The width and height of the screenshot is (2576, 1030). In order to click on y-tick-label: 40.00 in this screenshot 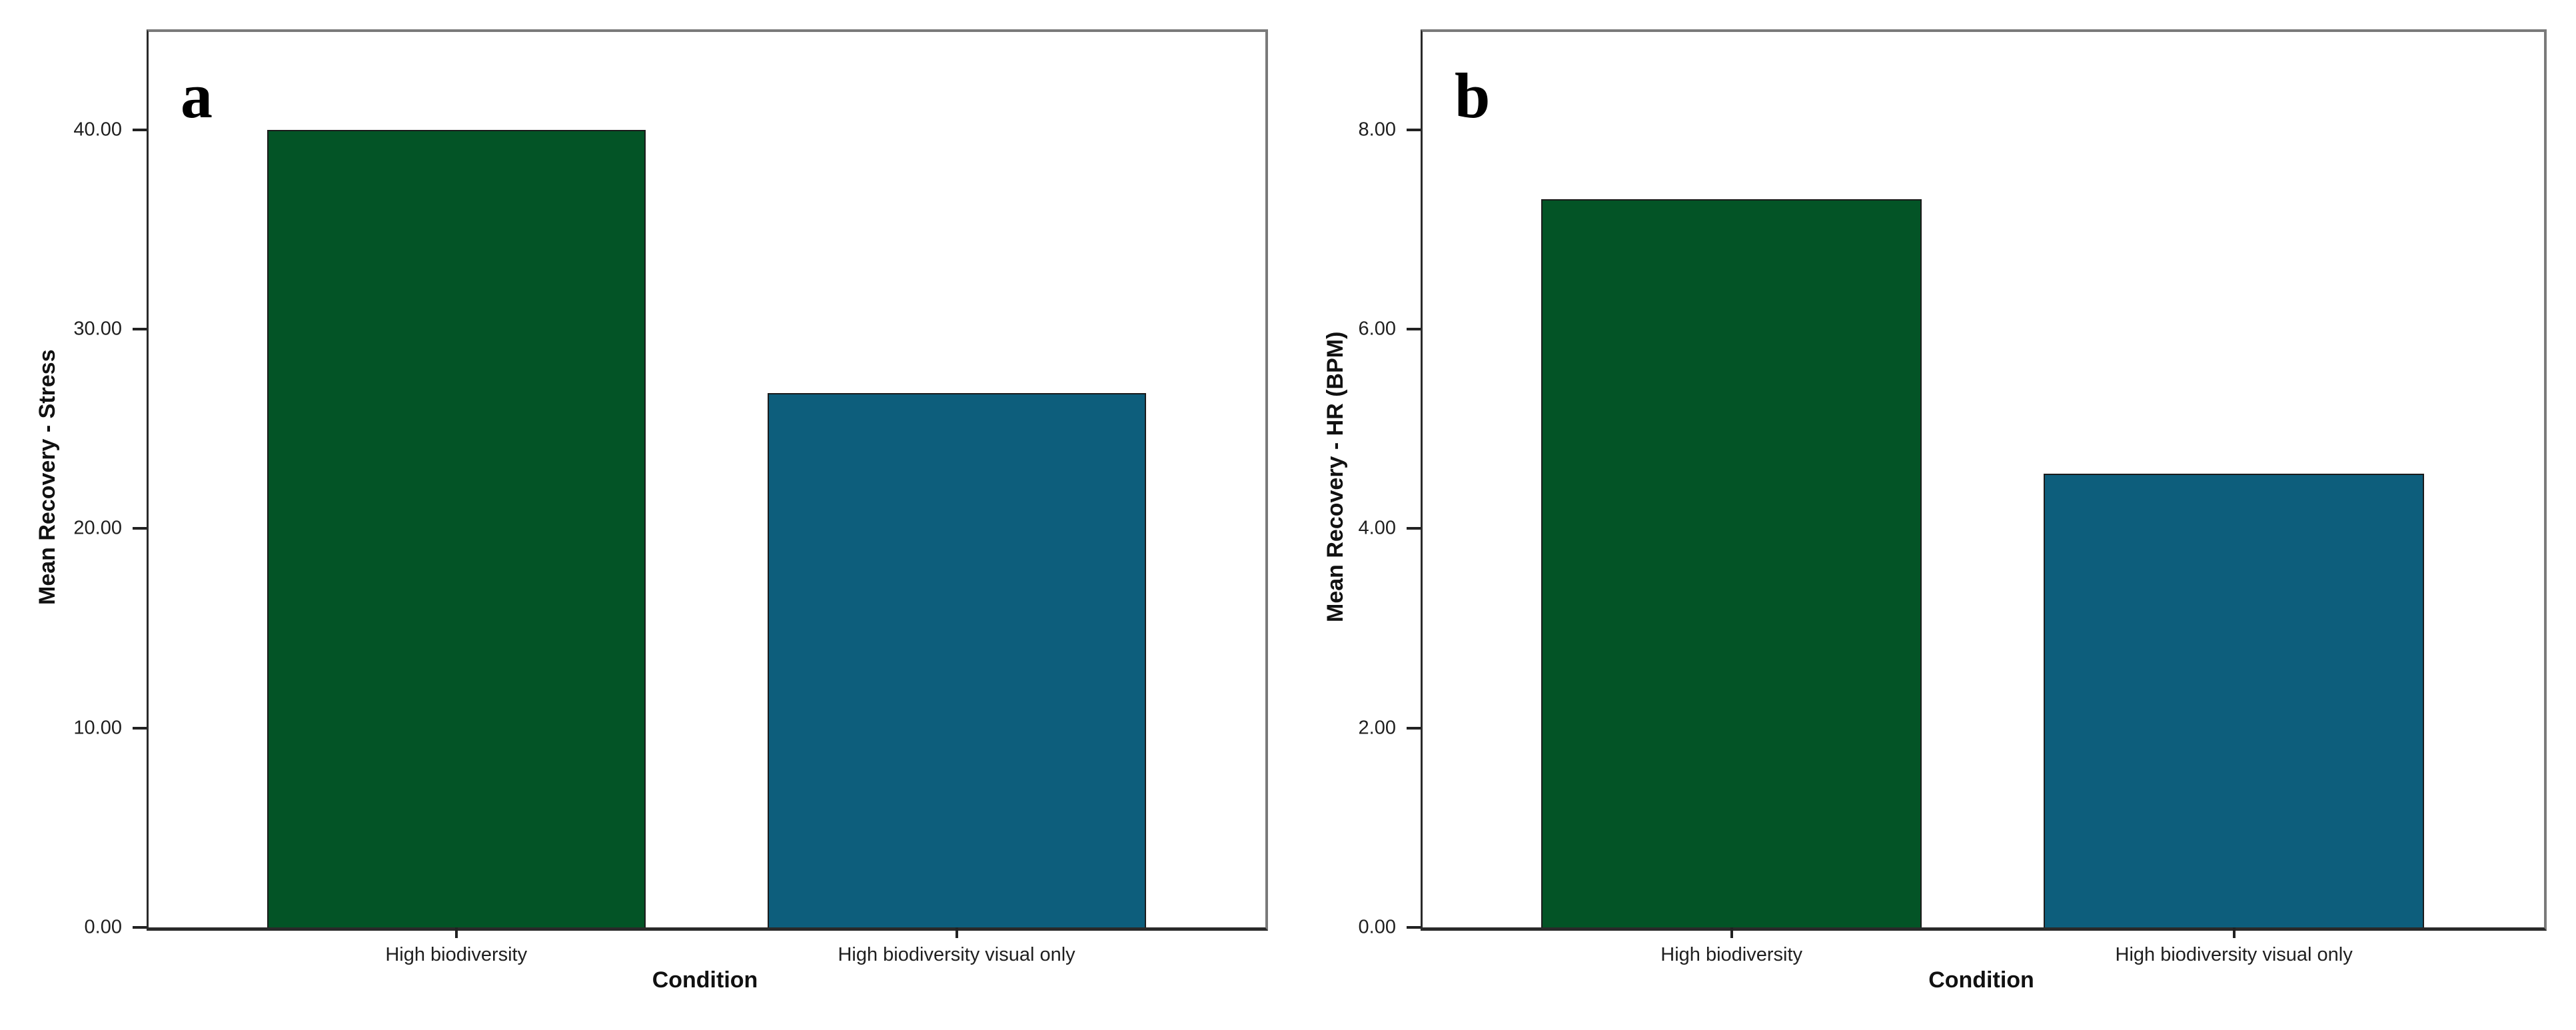, I will do `click(97, 130)`.